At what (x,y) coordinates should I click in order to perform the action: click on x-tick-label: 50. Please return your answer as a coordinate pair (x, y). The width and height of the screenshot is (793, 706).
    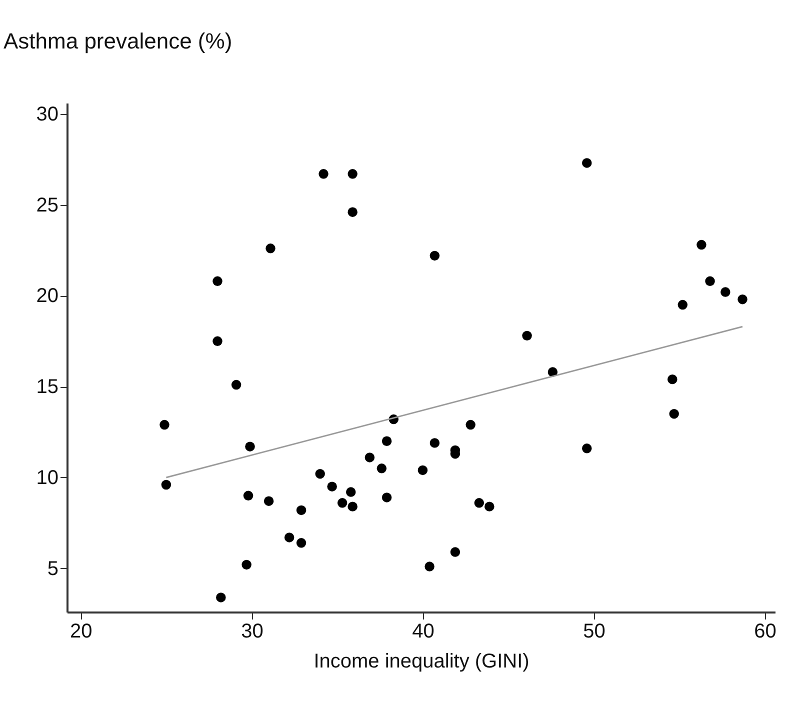
    Looking at the image, I should click on (594, 631).